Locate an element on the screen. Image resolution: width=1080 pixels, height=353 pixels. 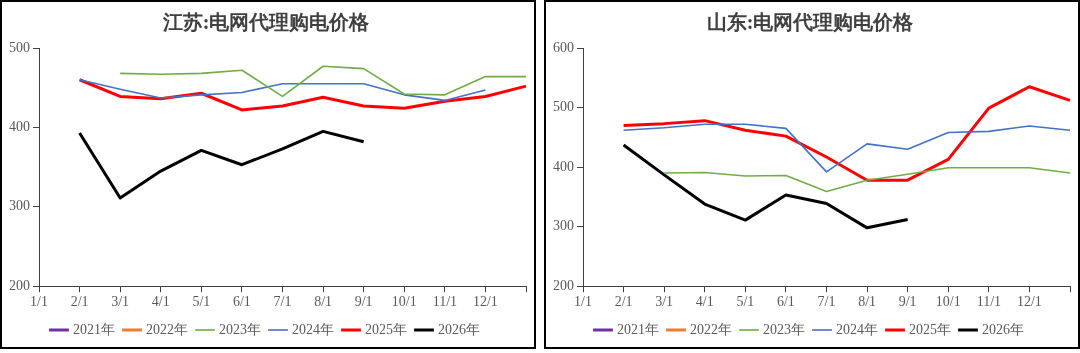
y-tick-label: 600 is located at coordinates (563, 47).